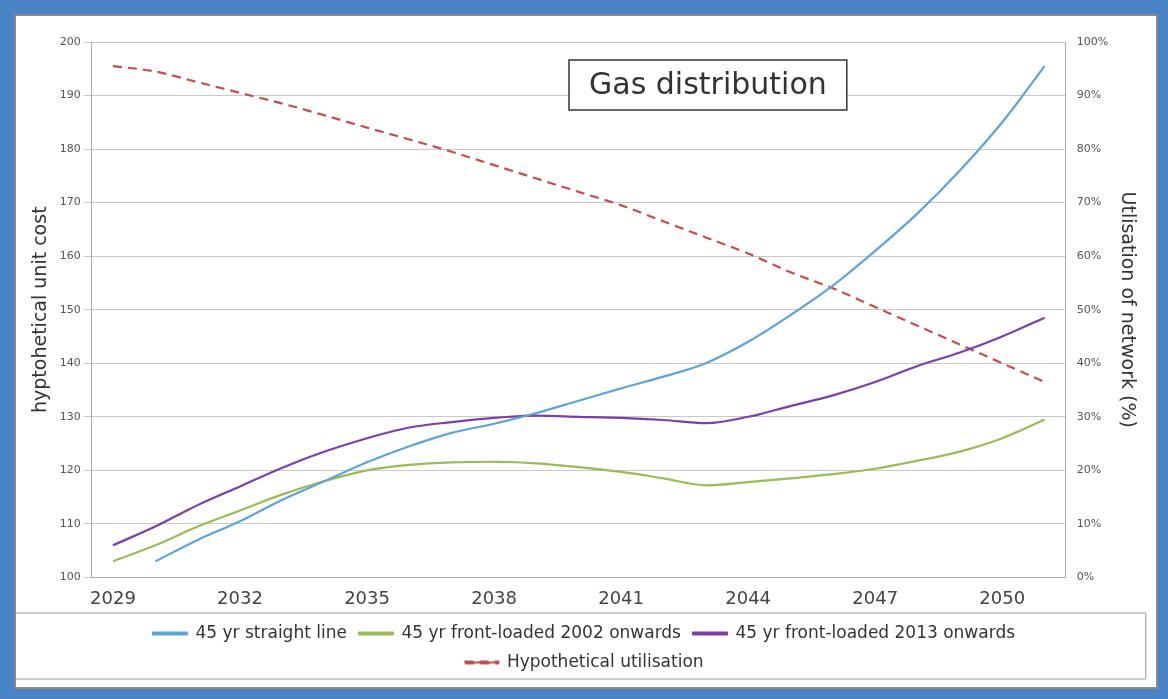 This screenshot has height=699, width=1168. I want to click on legend-label: 45 yr front-loaded 2002 onwards, so click(541, 631).